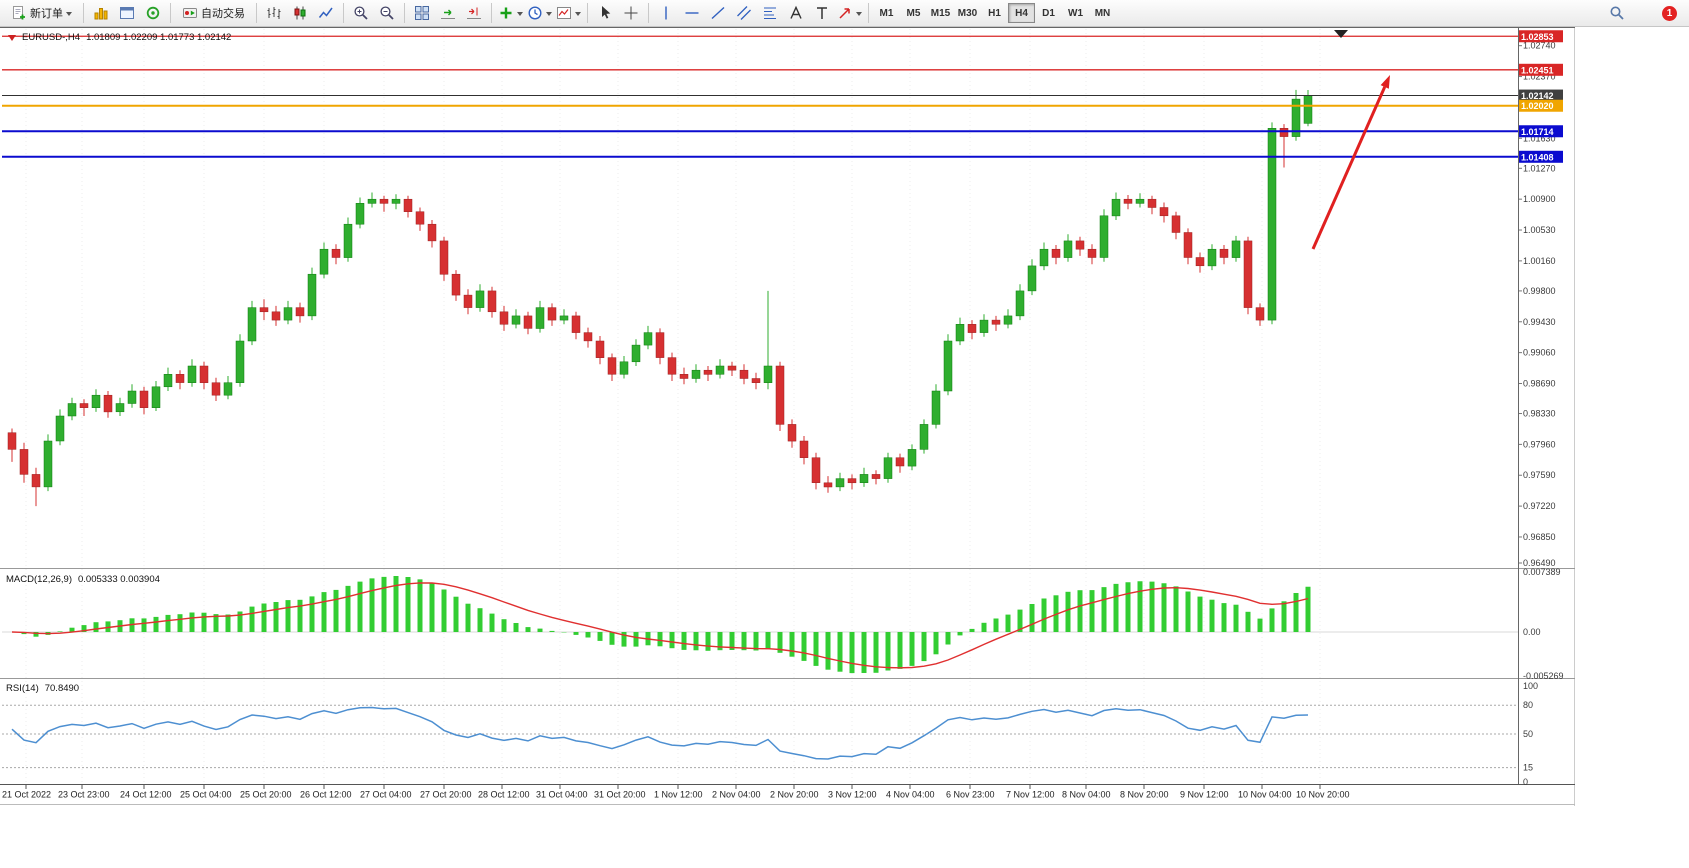 The image size is (1689, 868). I want to click on cursor-icon, so click(606, 12).